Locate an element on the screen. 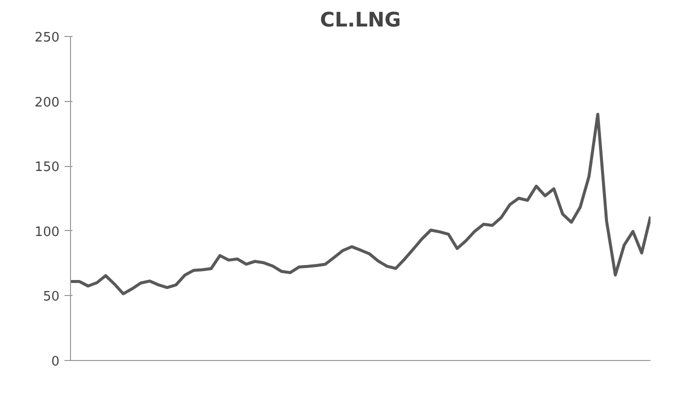  y-tick-label: 50 is located at coordinates (51, 297).